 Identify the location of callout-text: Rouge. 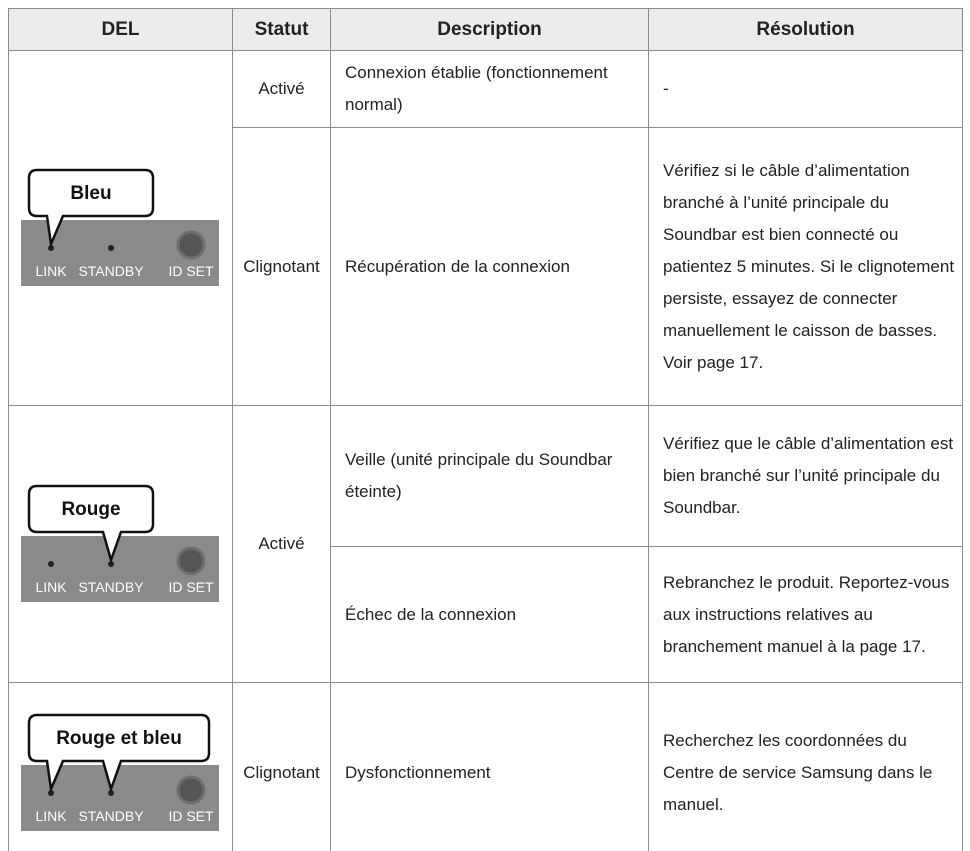
(90, 509).